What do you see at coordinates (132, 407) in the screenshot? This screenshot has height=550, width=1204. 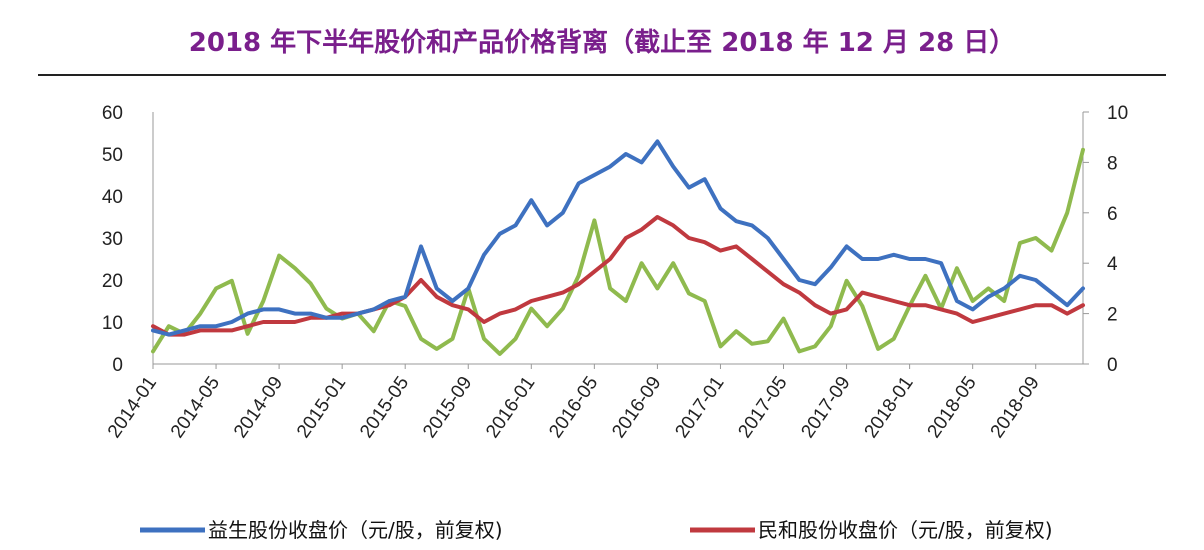 I see `x-tick-label: 2014-01` at bounding box center [132, 407].